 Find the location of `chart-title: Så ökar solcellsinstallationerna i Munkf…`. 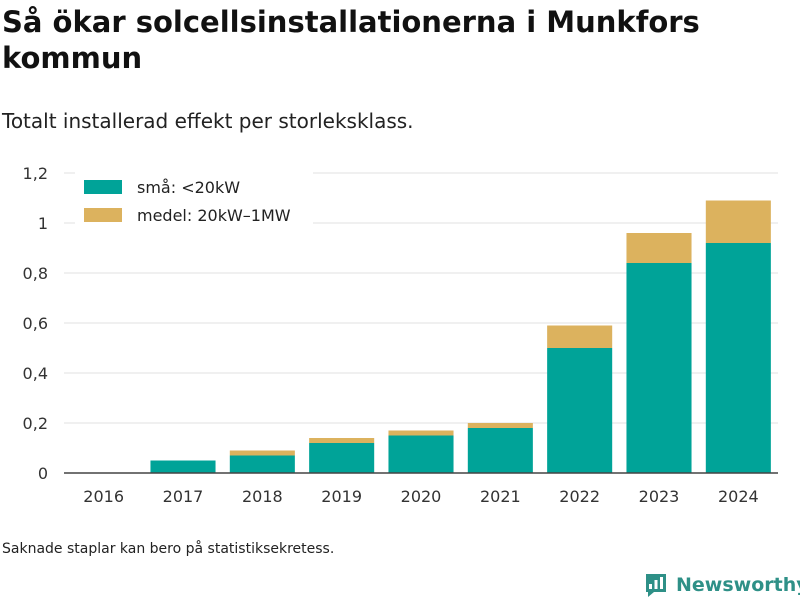

chart-title: Så ökar solcellsinstallationerna i Munkf… is located at coordinates (351, 40).